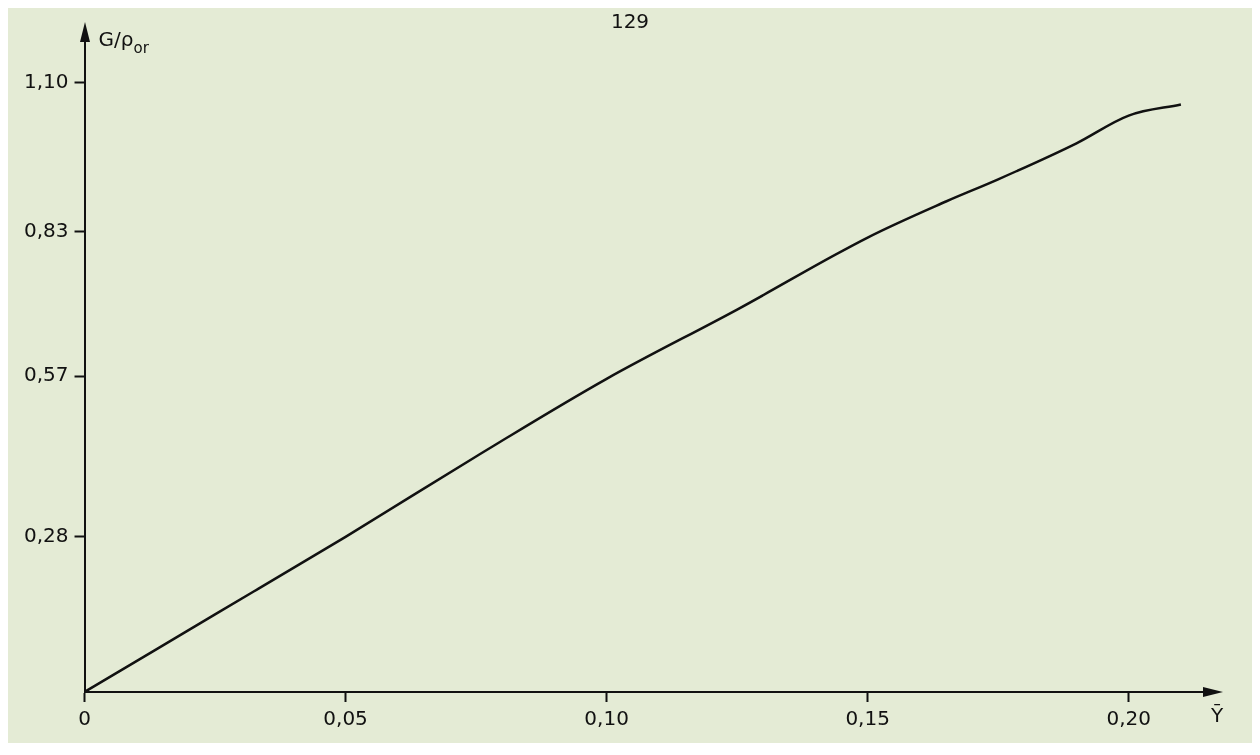  Describe the element at coordinates (867, 718) in the screenshot. I see `x-tick-label: 0,15` at that location.